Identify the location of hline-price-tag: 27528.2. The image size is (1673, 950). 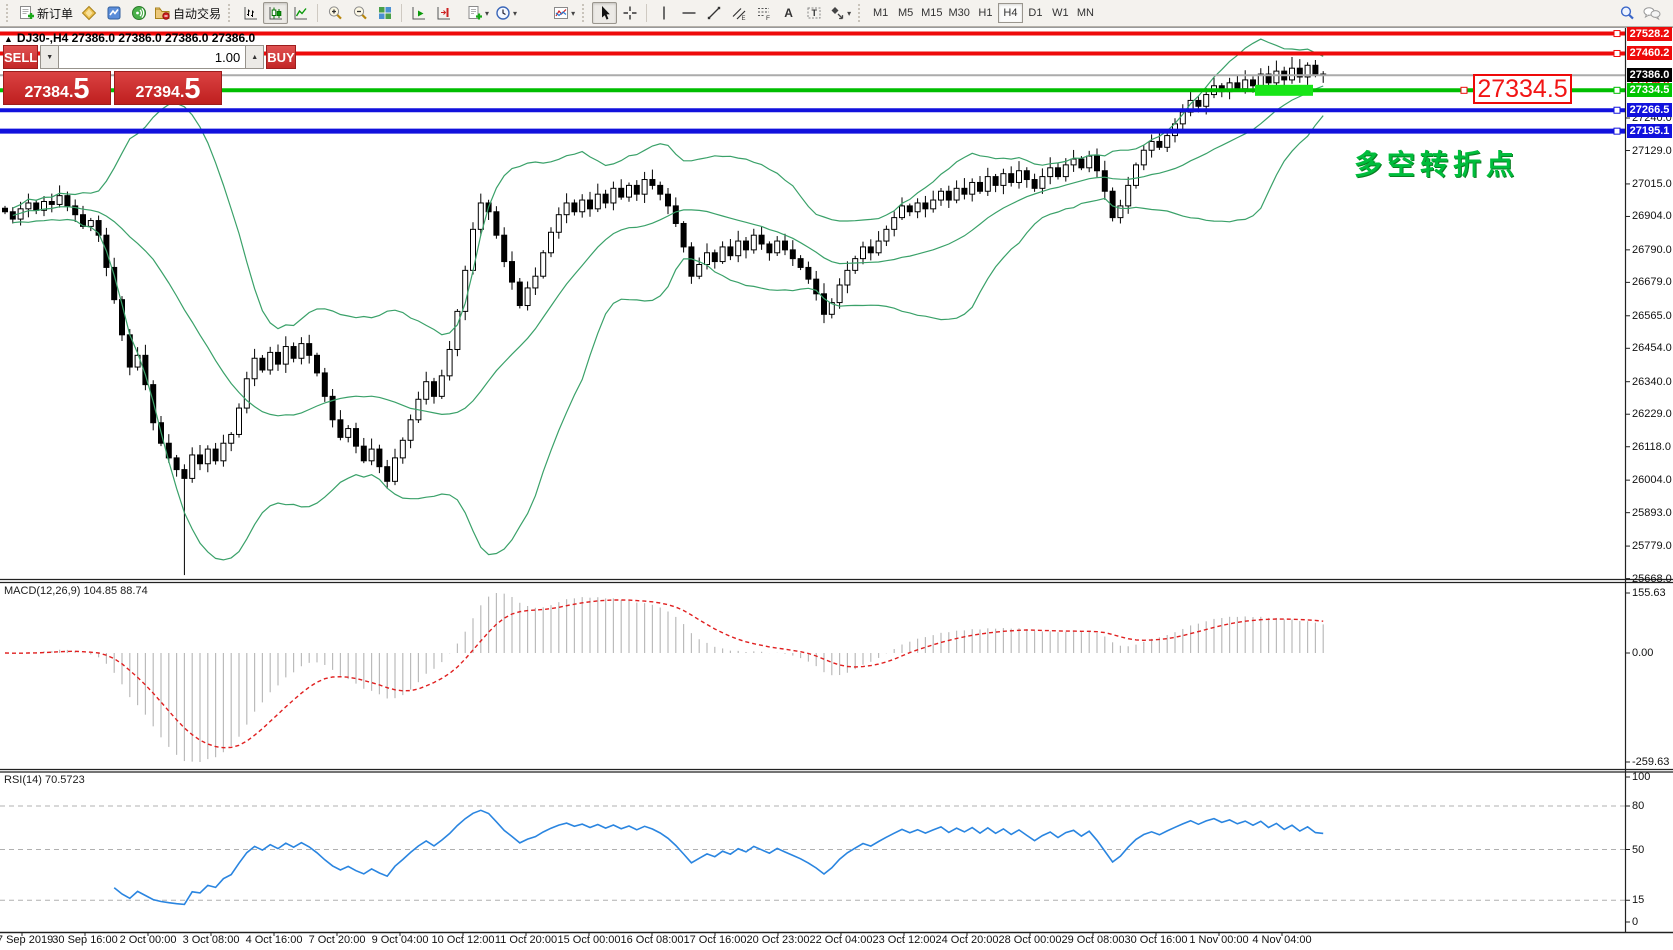
(1649, 33).